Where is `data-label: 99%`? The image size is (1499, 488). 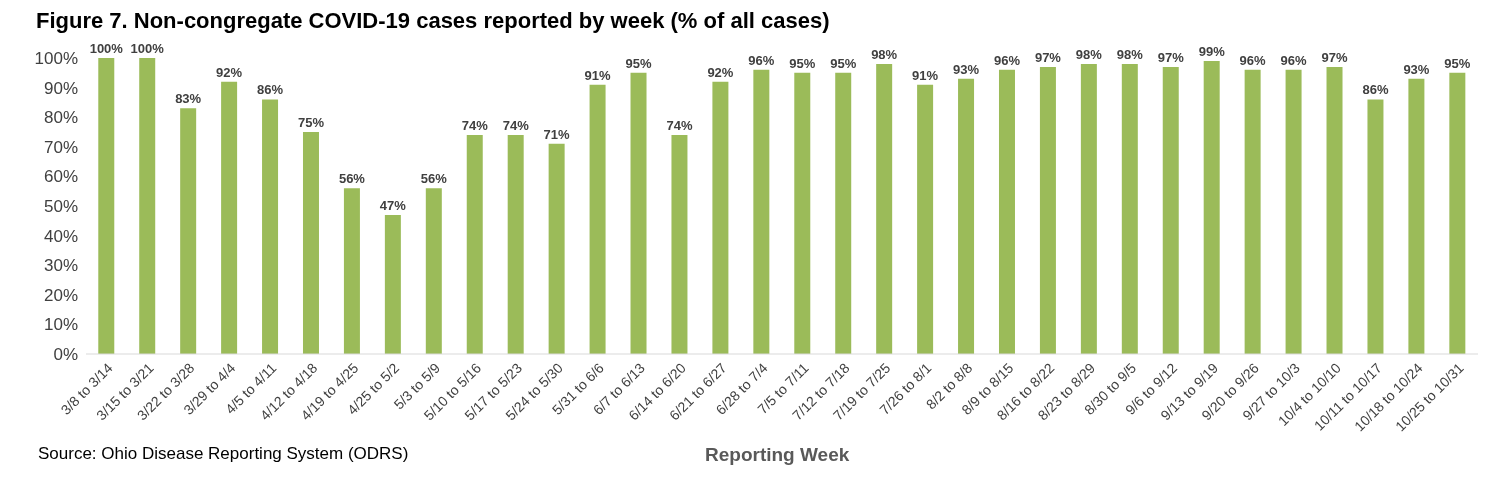
data-label: 99% is located at coordinates (1212, 51).